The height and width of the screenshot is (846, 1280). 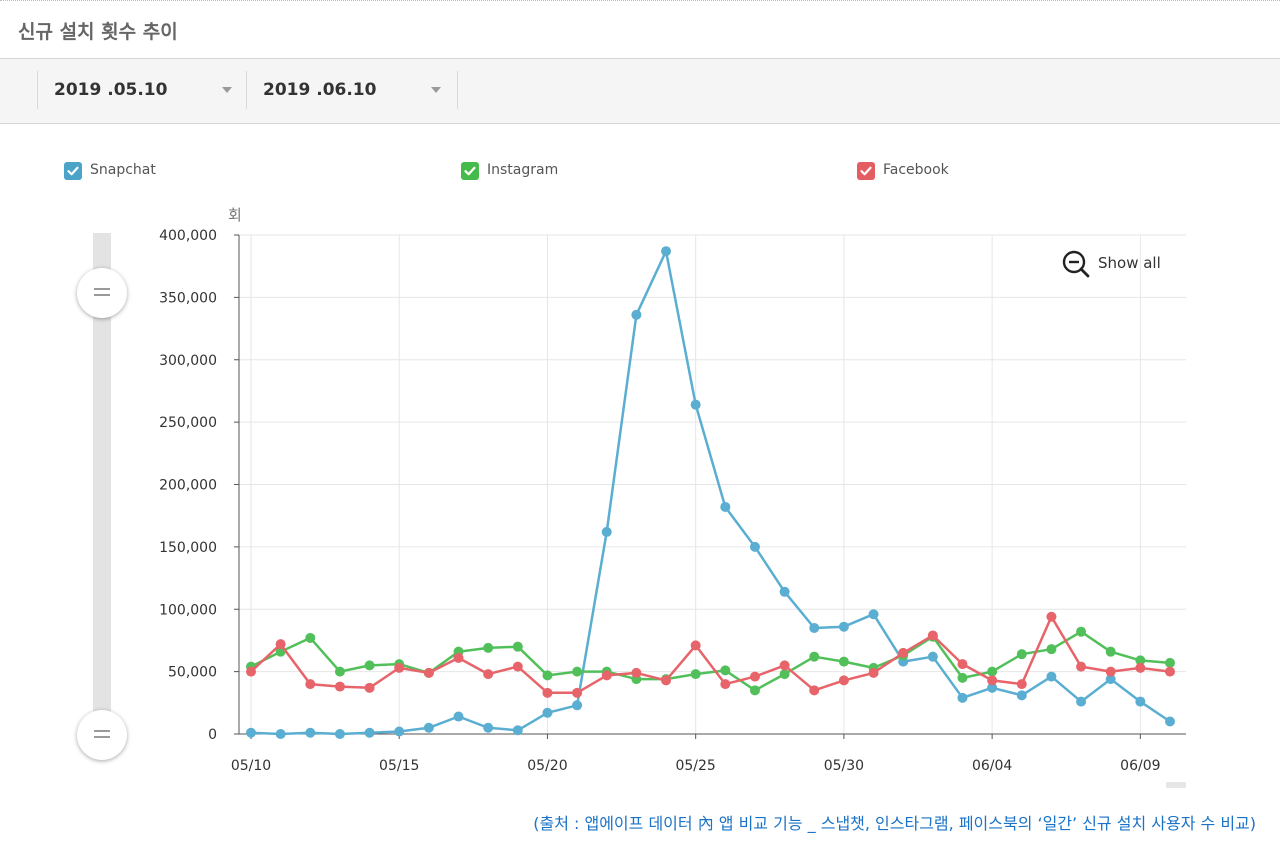 What do you see at coordinates (192, 673) in the screenshot?
I see `y-tick-label: 50,000` at bounding box center [192, 673].